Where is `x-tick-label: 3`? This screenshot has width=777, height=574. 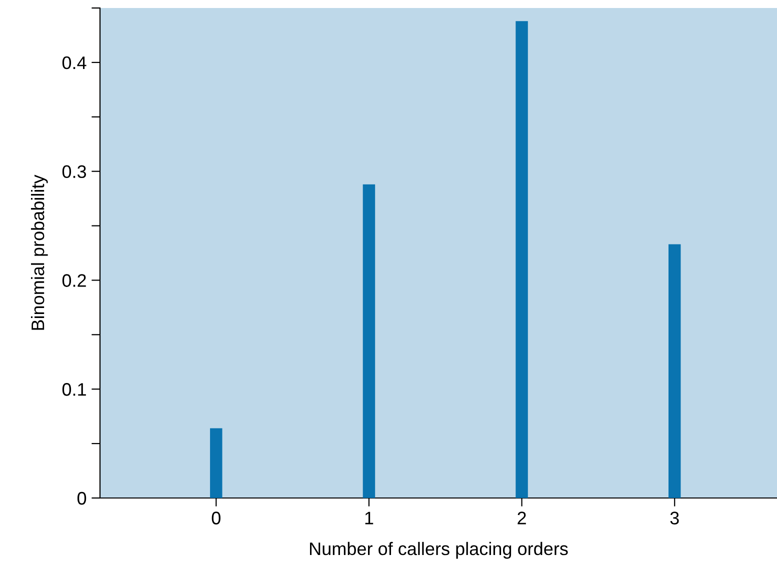 x-tick-label: 3 is located at coordinates (674, 518).